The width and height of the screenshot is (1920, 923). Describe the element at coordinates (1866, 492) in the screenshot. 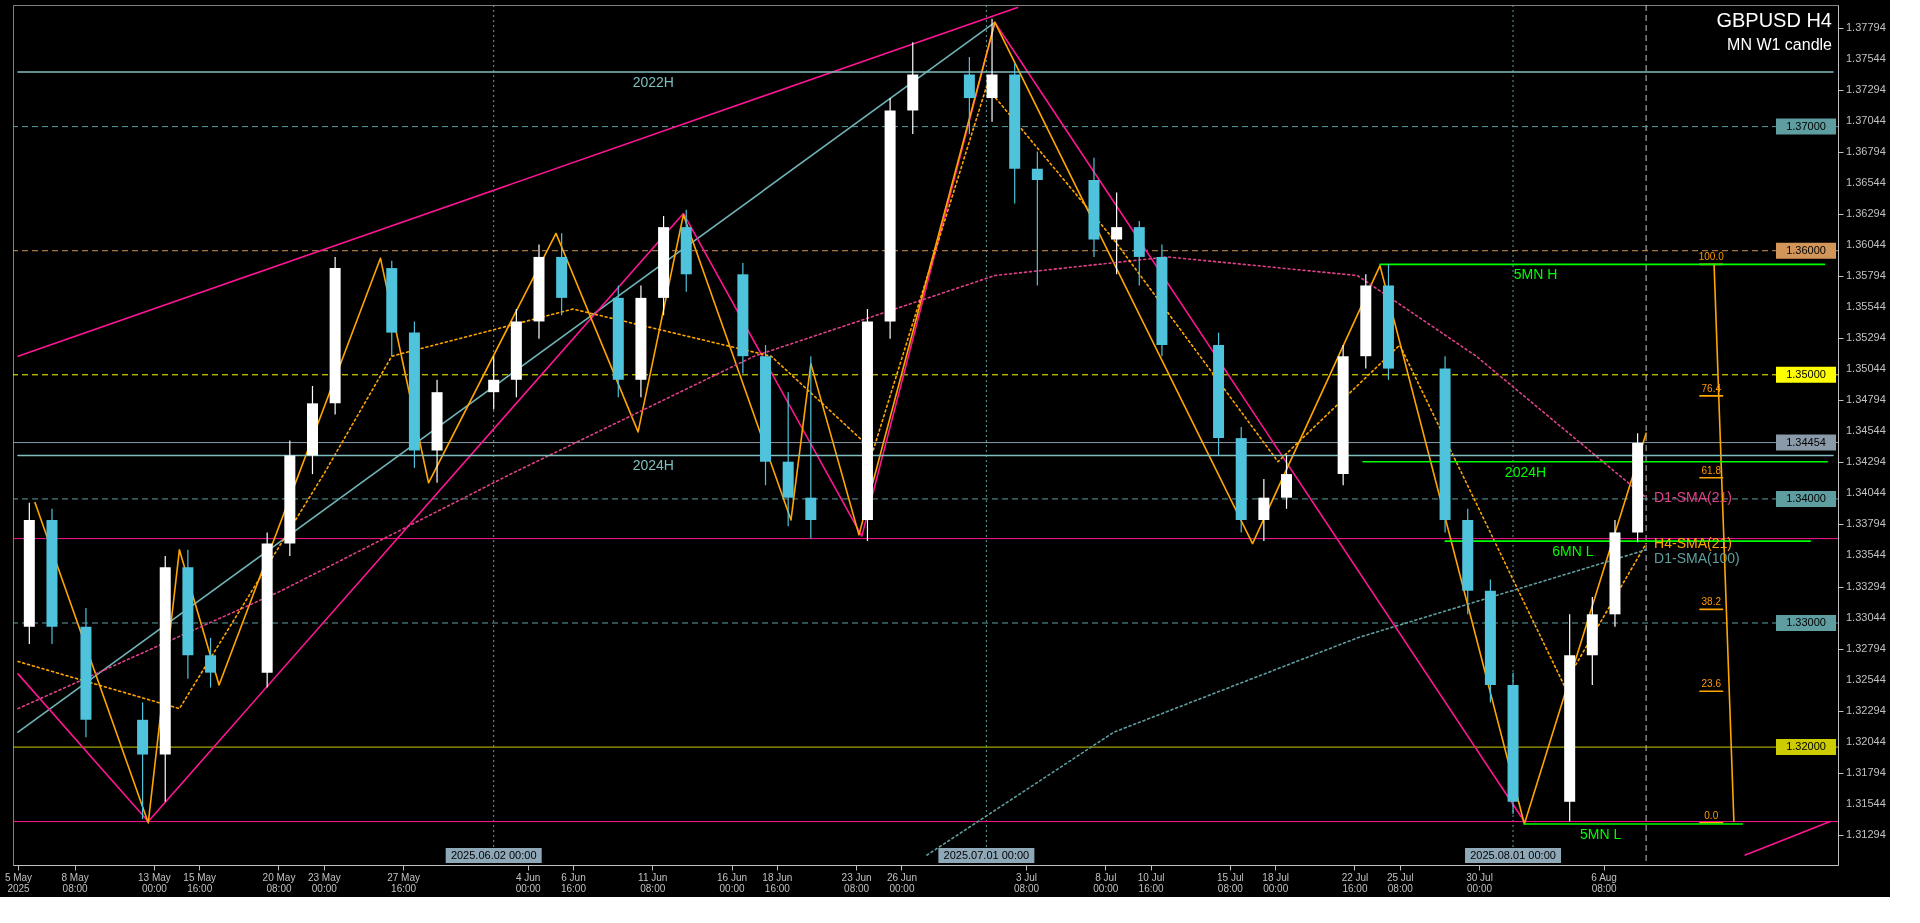

I see `y-tick-label: 1.34044` at that location.